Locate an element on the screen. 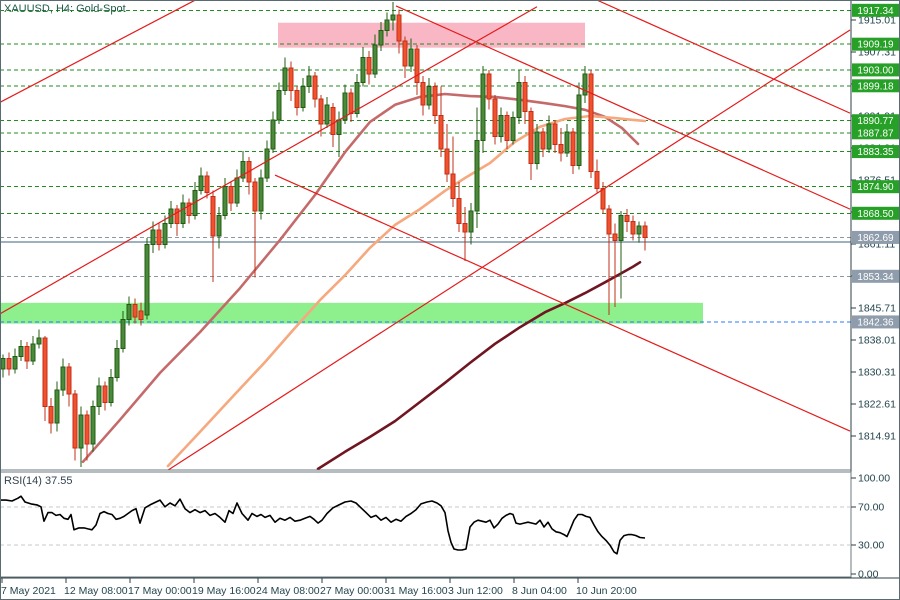  ma-maroon is located at coordinates (479, 365).